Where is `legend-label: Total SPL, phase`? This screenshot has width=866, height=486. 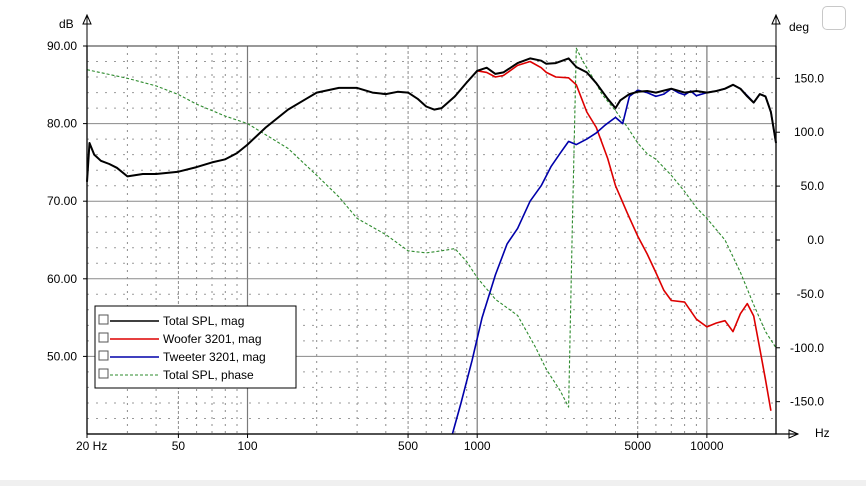
legend-label: Total SPL, phase is located at coordinates (208, 375).